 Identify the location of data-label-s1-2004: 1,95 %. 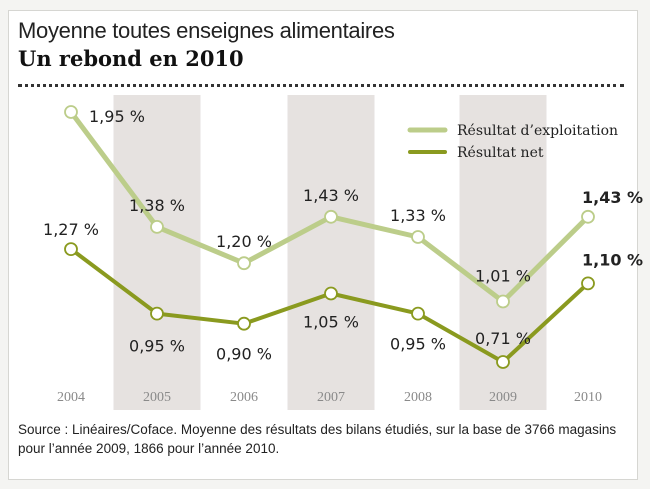
(117, 116).